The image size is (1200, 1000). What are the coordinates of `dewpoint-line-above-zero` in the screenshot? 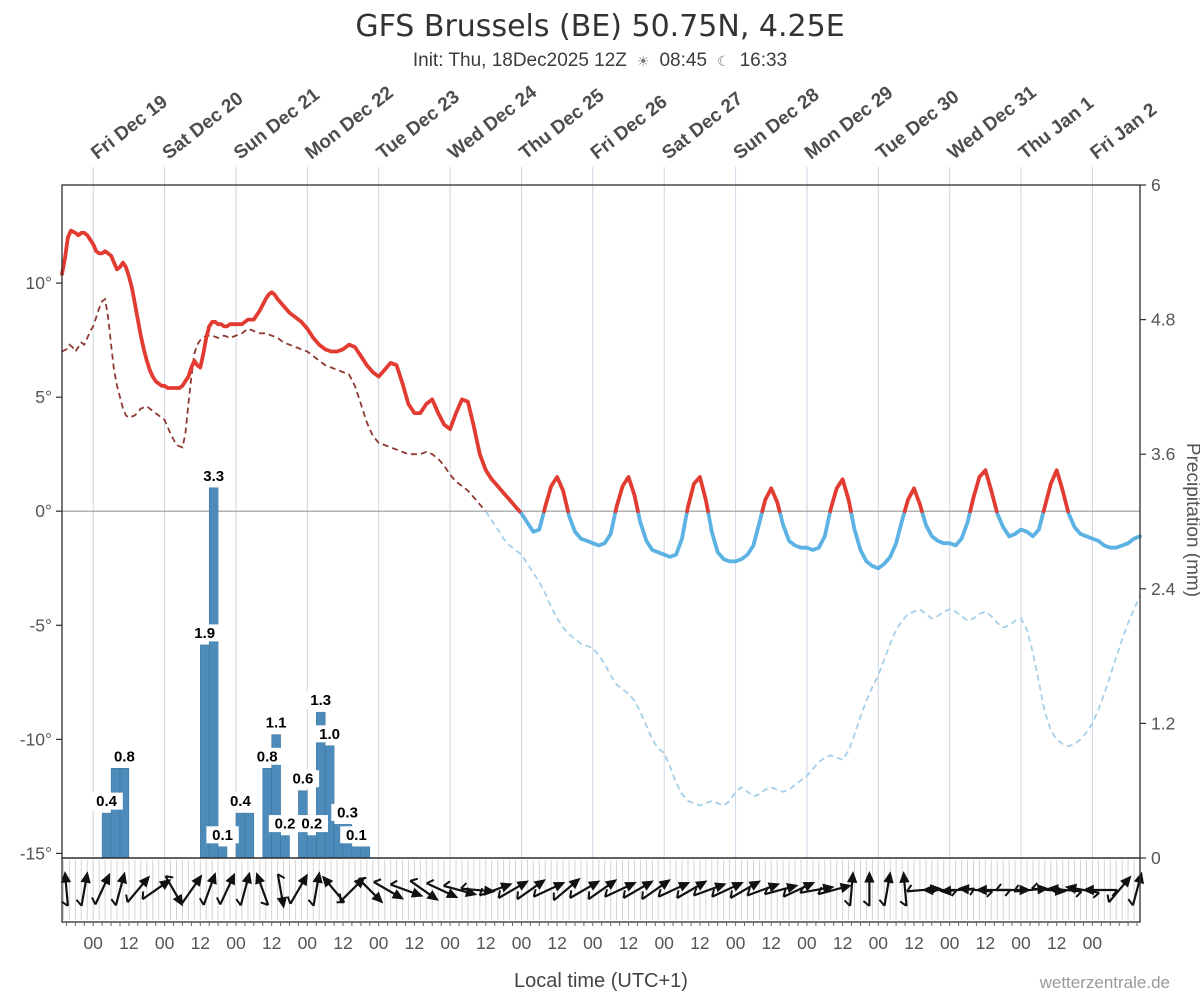 It's located at (274, 404).